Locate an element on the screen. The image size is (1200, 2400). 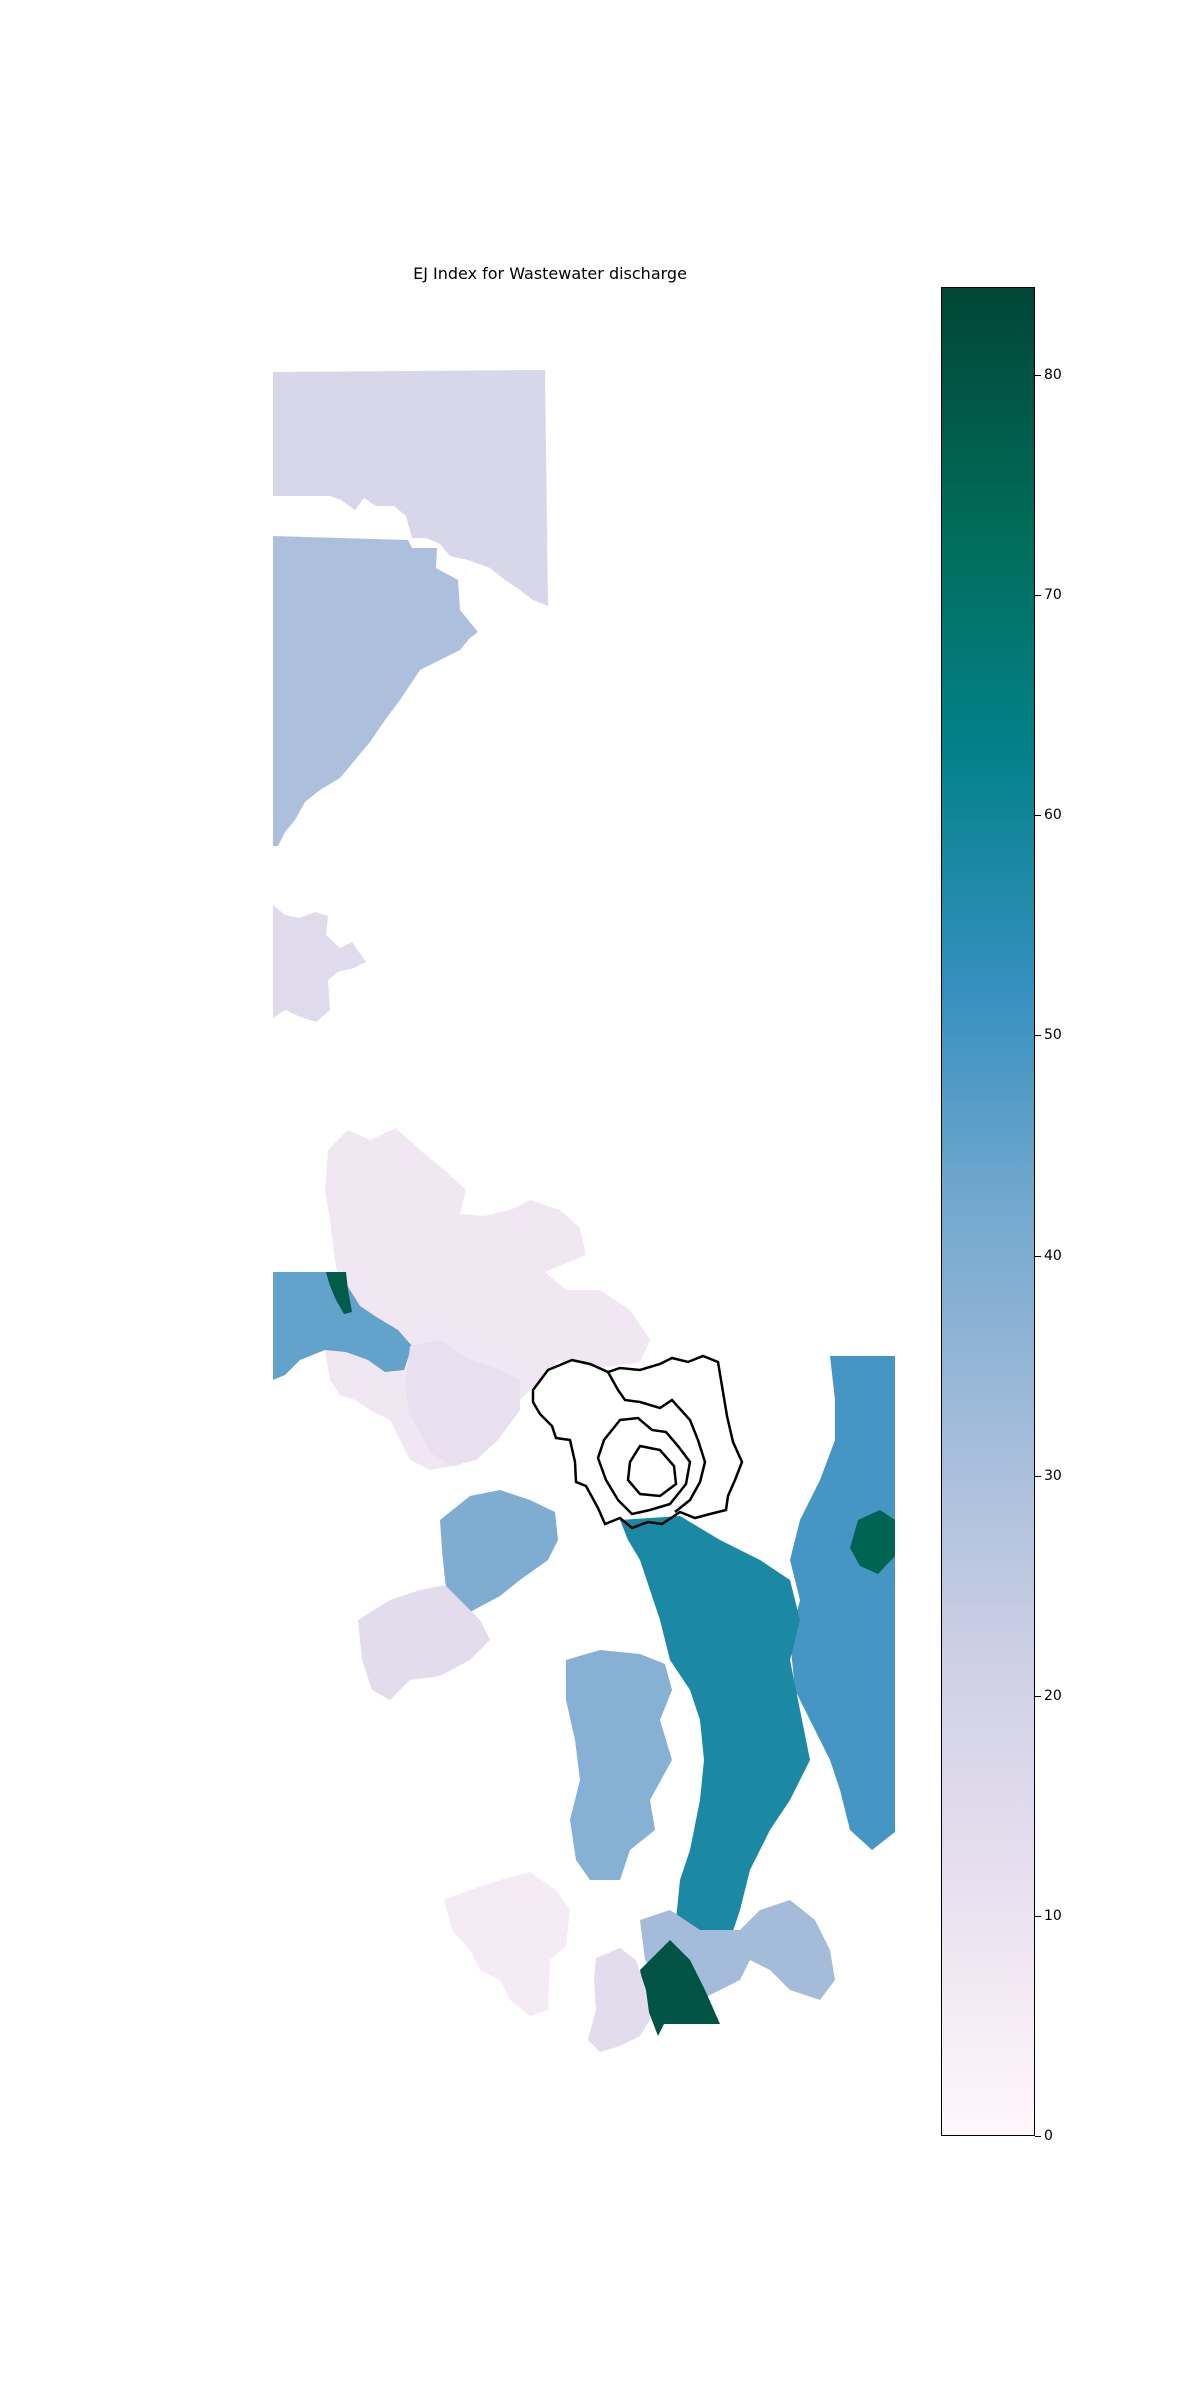
region-west-enclave is located at coordinates (319, 963).